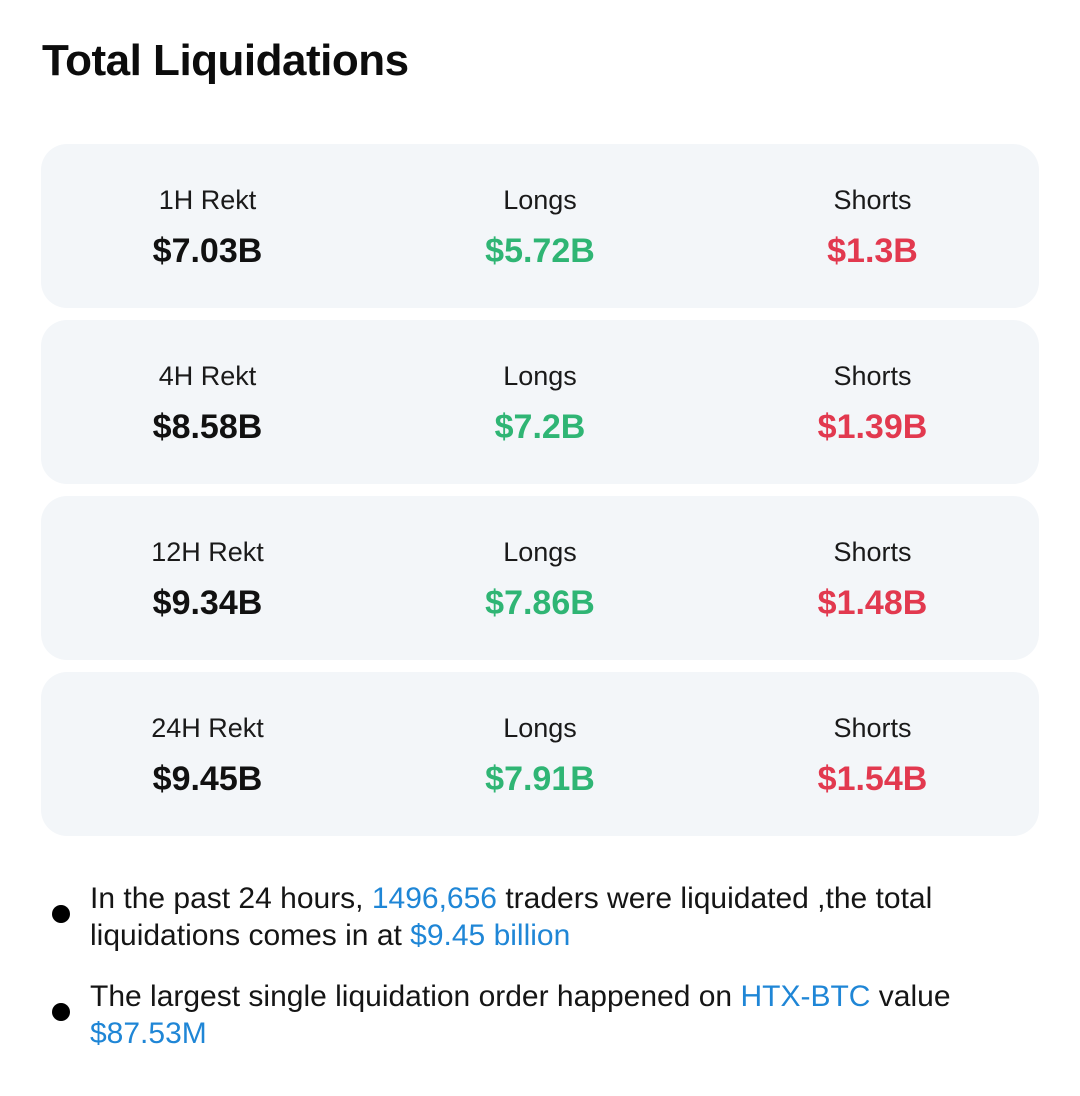 The width and height of the screenshot is (1080, 1096). I want to click on shorts-column: Shorts $1.39B, so click(872, 402).